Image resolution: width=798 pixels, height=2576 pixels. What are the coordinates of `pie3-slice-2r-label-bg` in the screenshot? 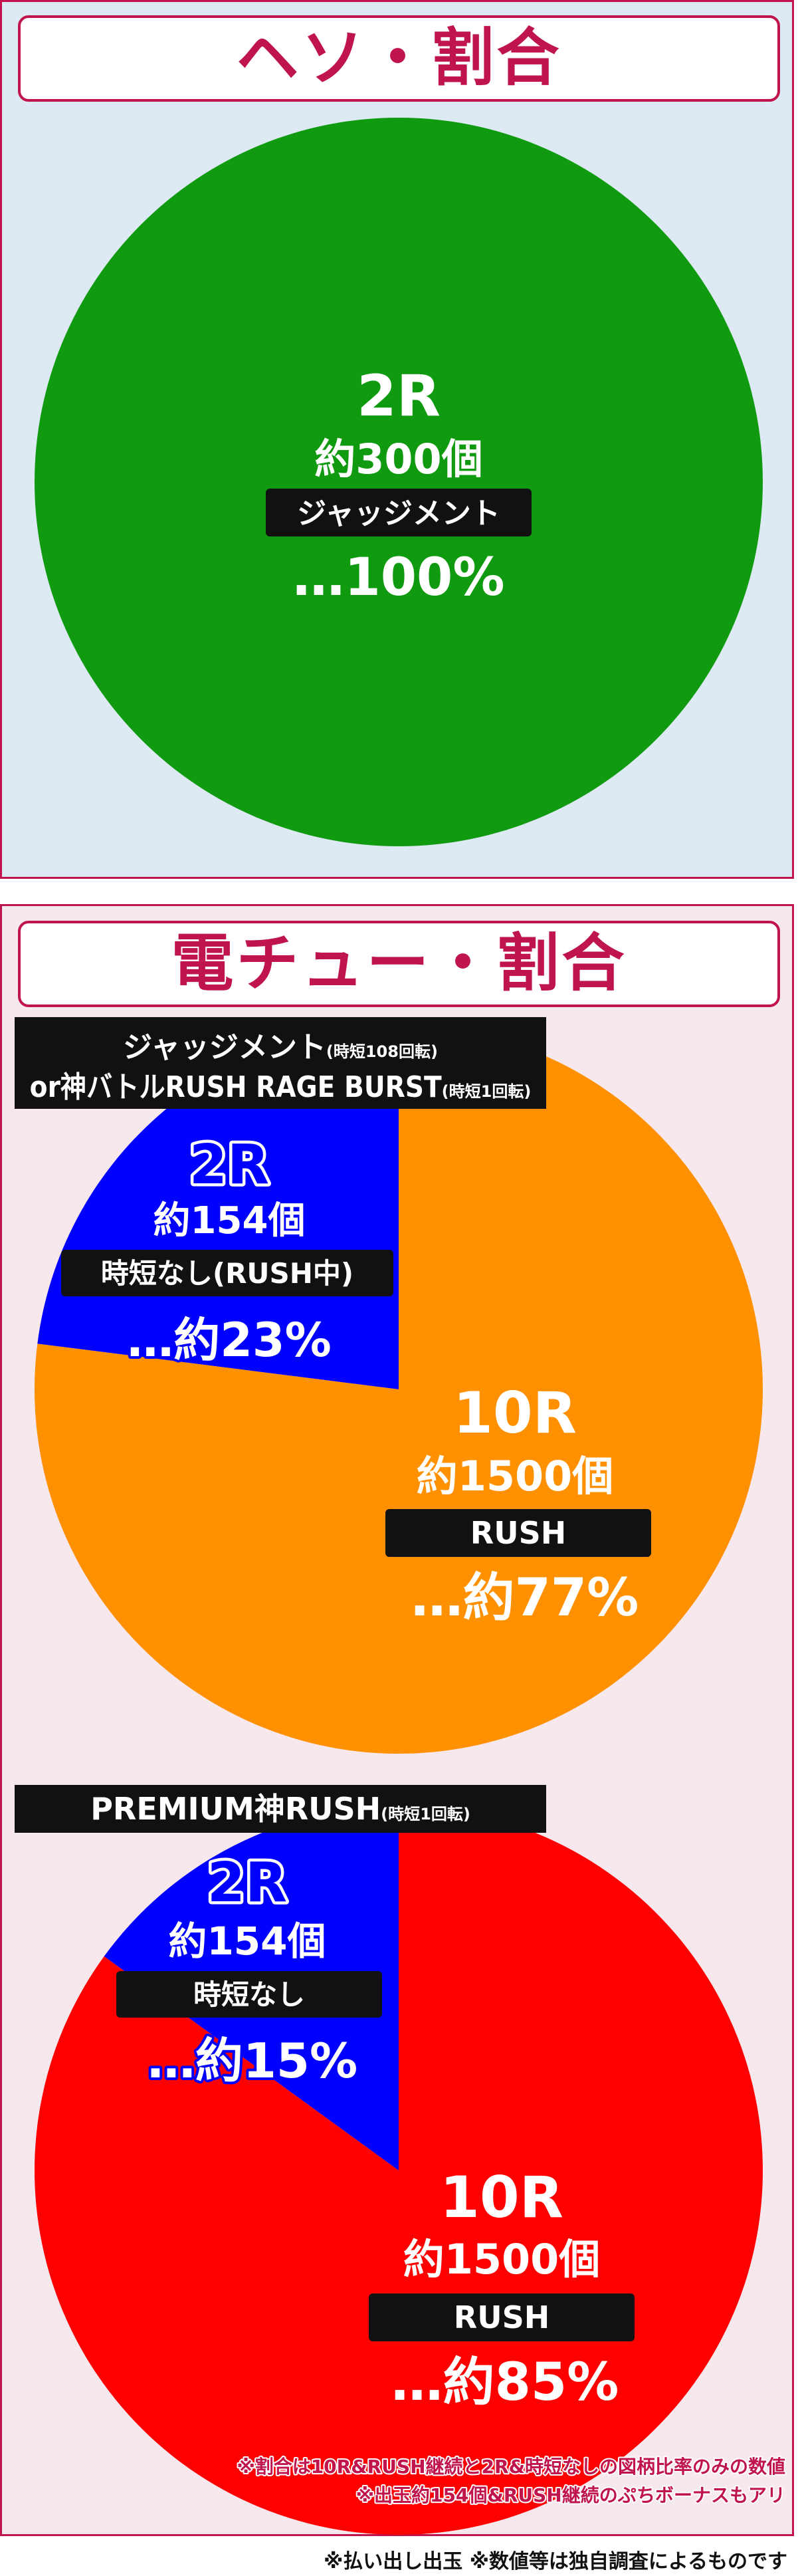 It's located at (249, 1995).